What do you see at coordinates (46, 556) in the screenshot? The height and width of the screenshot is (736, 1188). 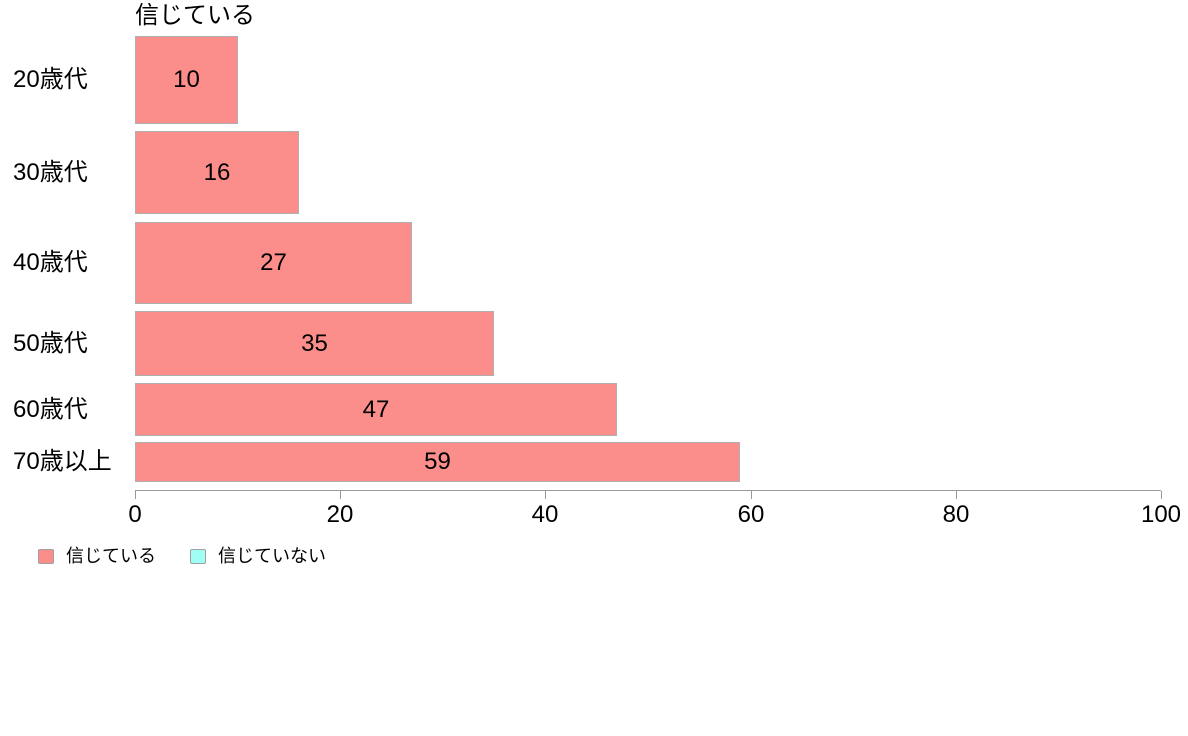 I see `legend-swatch-believe` at bounding box center [46, 556].